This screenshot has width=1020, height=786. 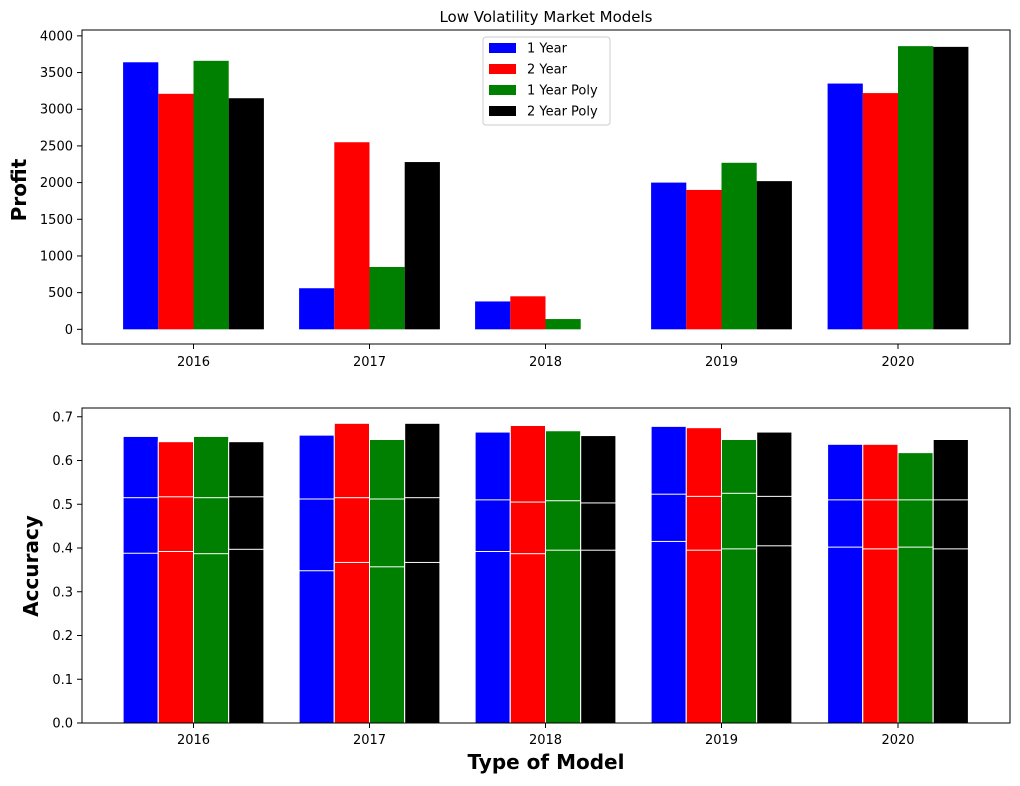 What do you see at coordinates (56, 73) in the screenshot?
I see `y-tick-label: 3500` at bounding box center [56, 73].